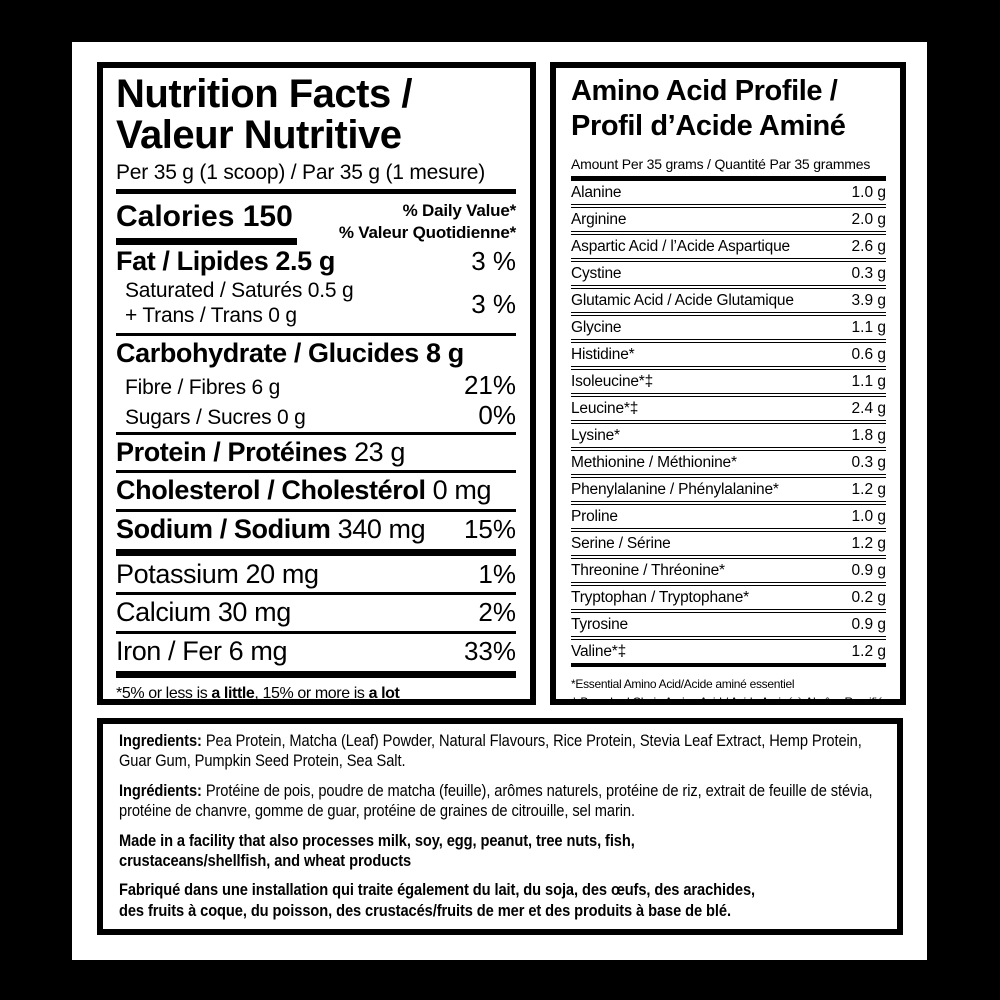  I want to click on amino-row-proline: Proline 1.0 g, so click(728, 519).